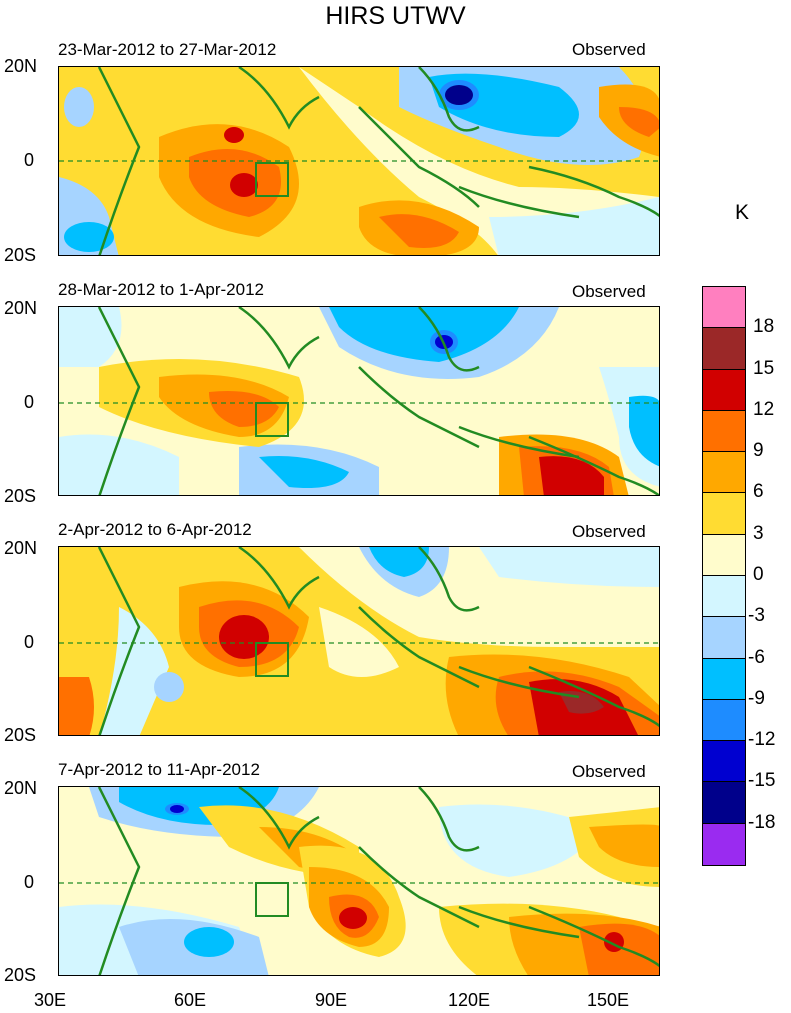 This screenshot has height=1013, width=791. I want to click on colorbar-label: 0, so click(758, 574).